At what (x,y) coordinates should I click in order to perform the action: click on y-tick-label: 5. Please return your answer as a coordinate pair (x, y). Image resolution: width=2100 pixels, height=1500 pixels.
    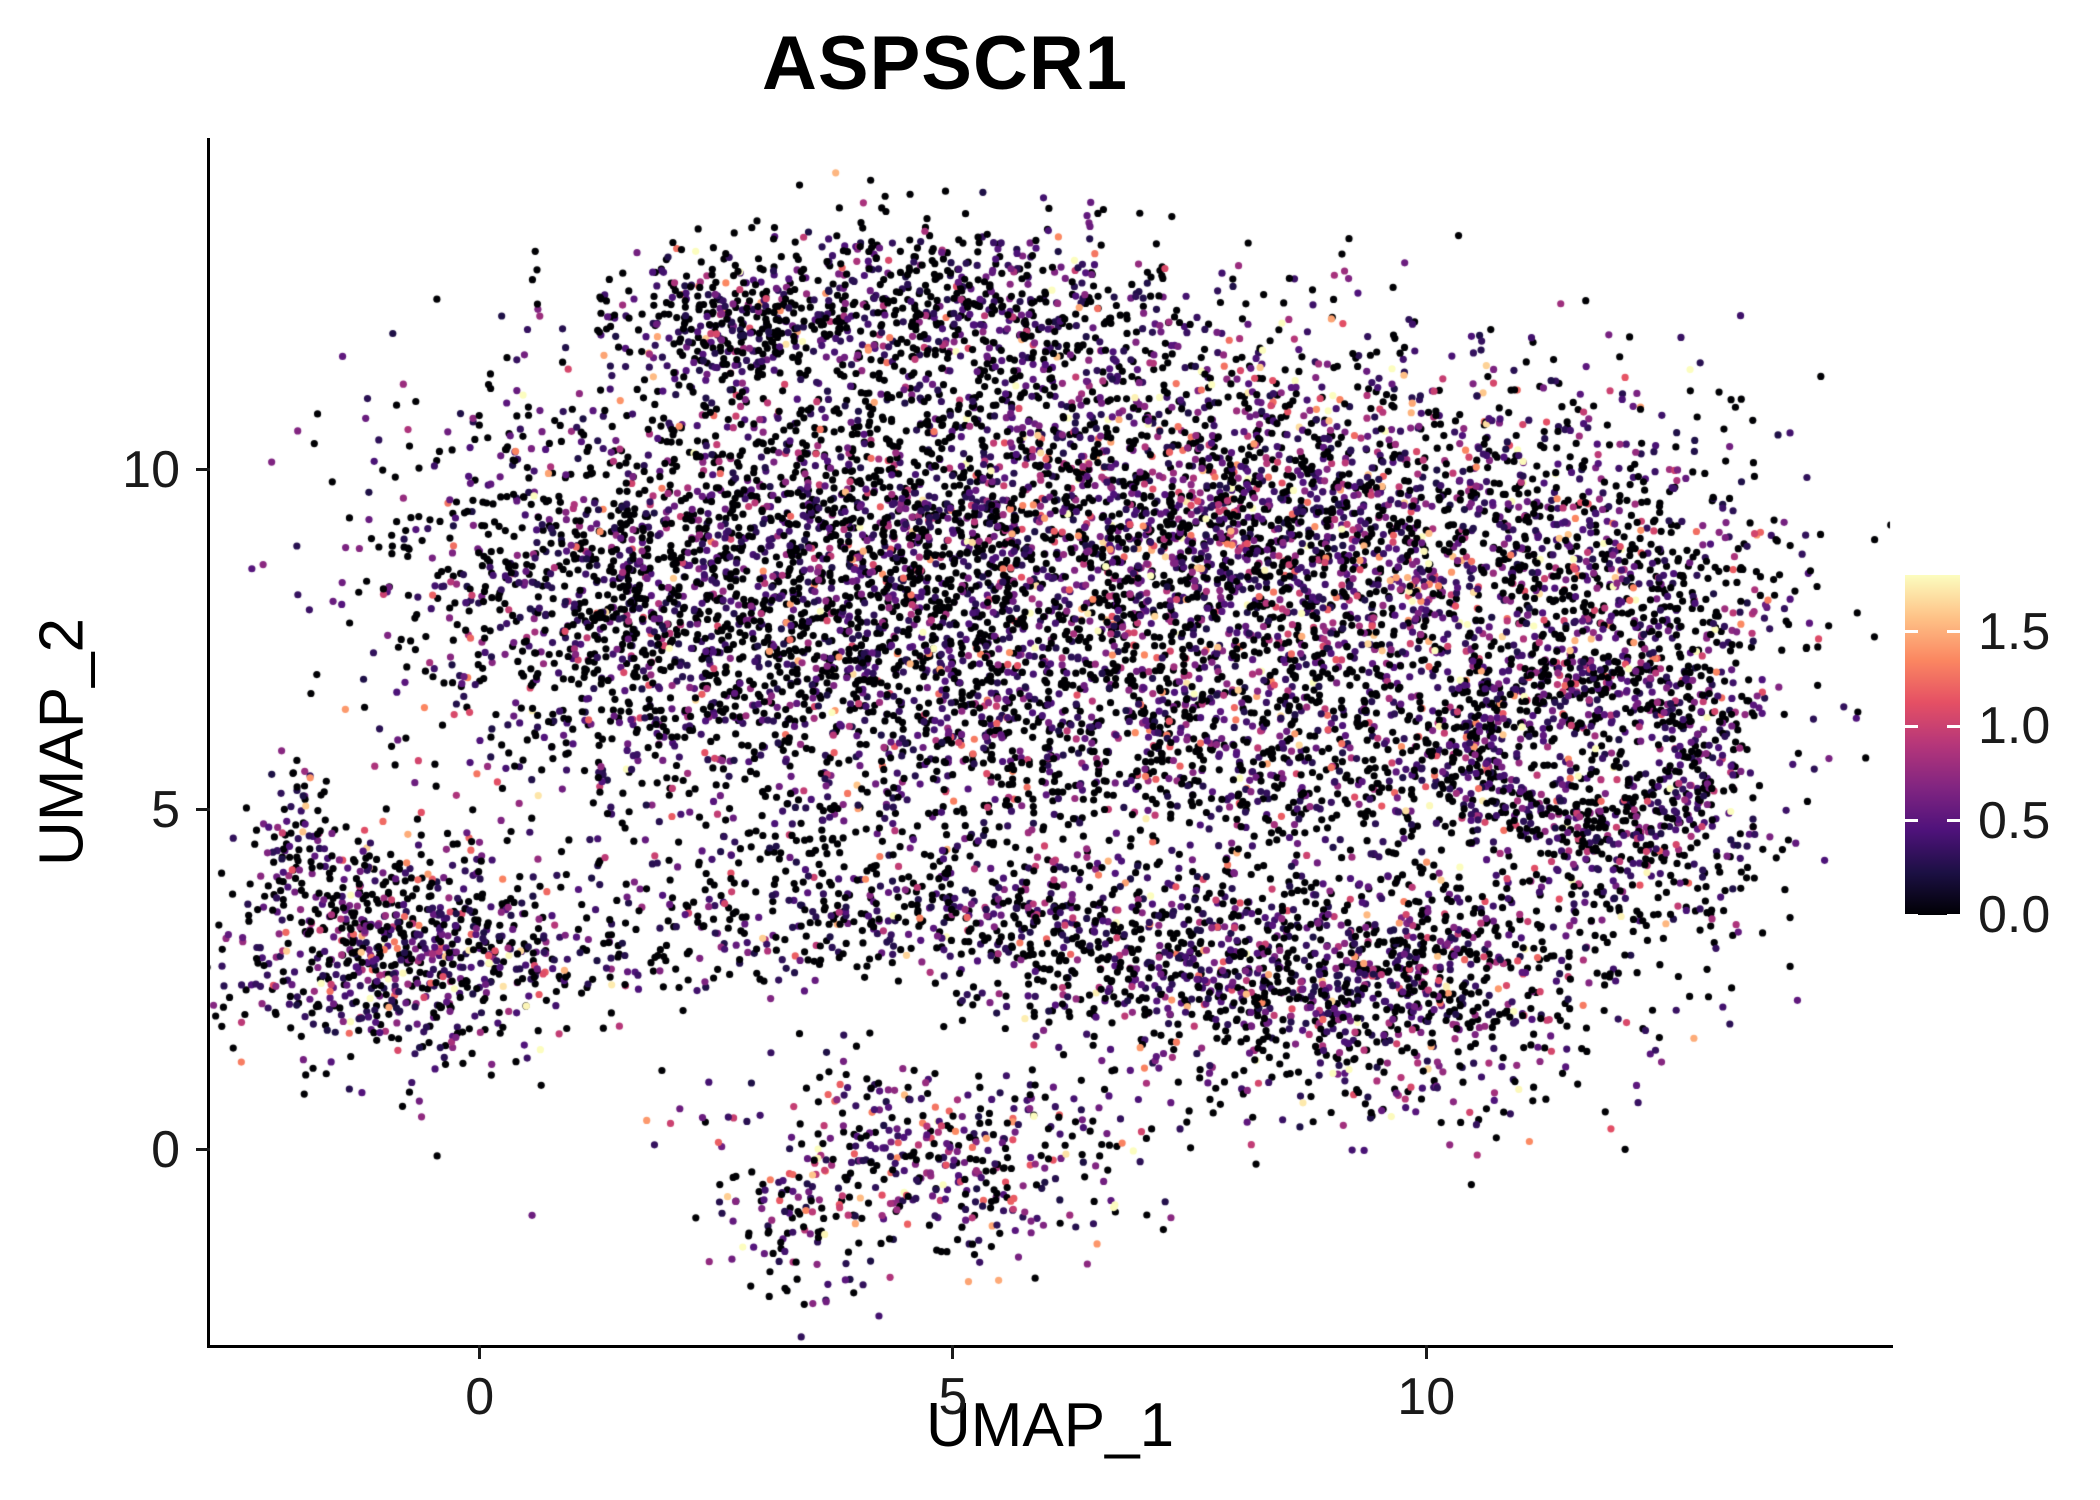
    Looking at the image, I should click on (165, 809).